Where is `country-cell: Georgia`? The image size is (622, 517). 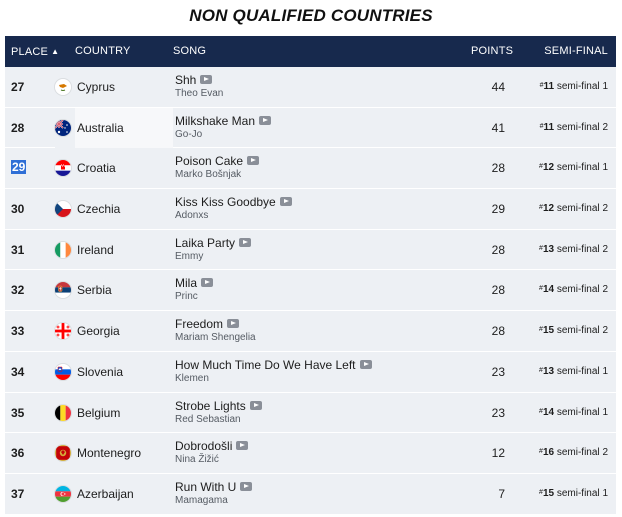
country-cell: Georgia is located at coordinates (87, 331).